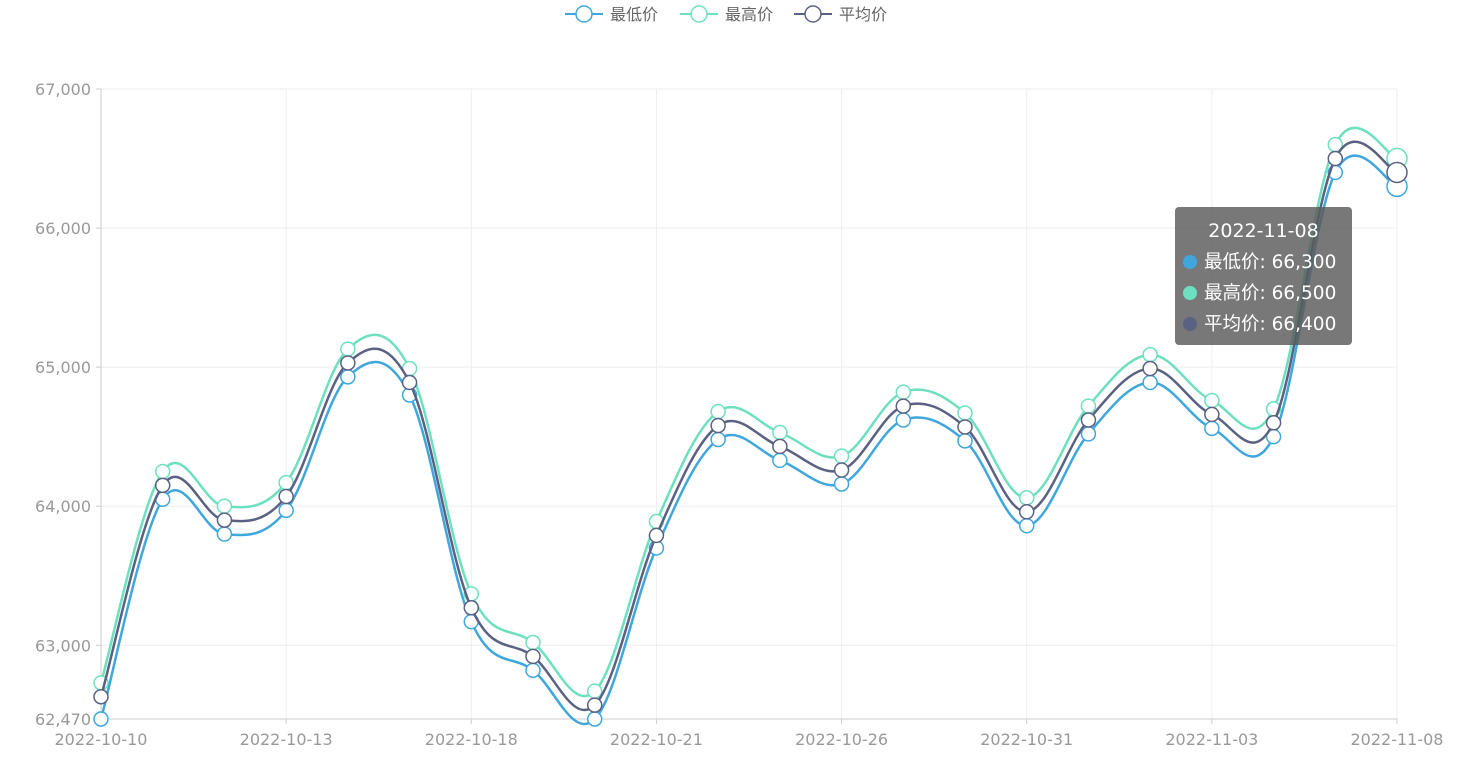 This screenshot has height=766, width=1469. What do you see at coordinates (1211, 739) in the screenshot?
I see `x-tick-label: 2022-11-03` at bounding box center [1211, 739].